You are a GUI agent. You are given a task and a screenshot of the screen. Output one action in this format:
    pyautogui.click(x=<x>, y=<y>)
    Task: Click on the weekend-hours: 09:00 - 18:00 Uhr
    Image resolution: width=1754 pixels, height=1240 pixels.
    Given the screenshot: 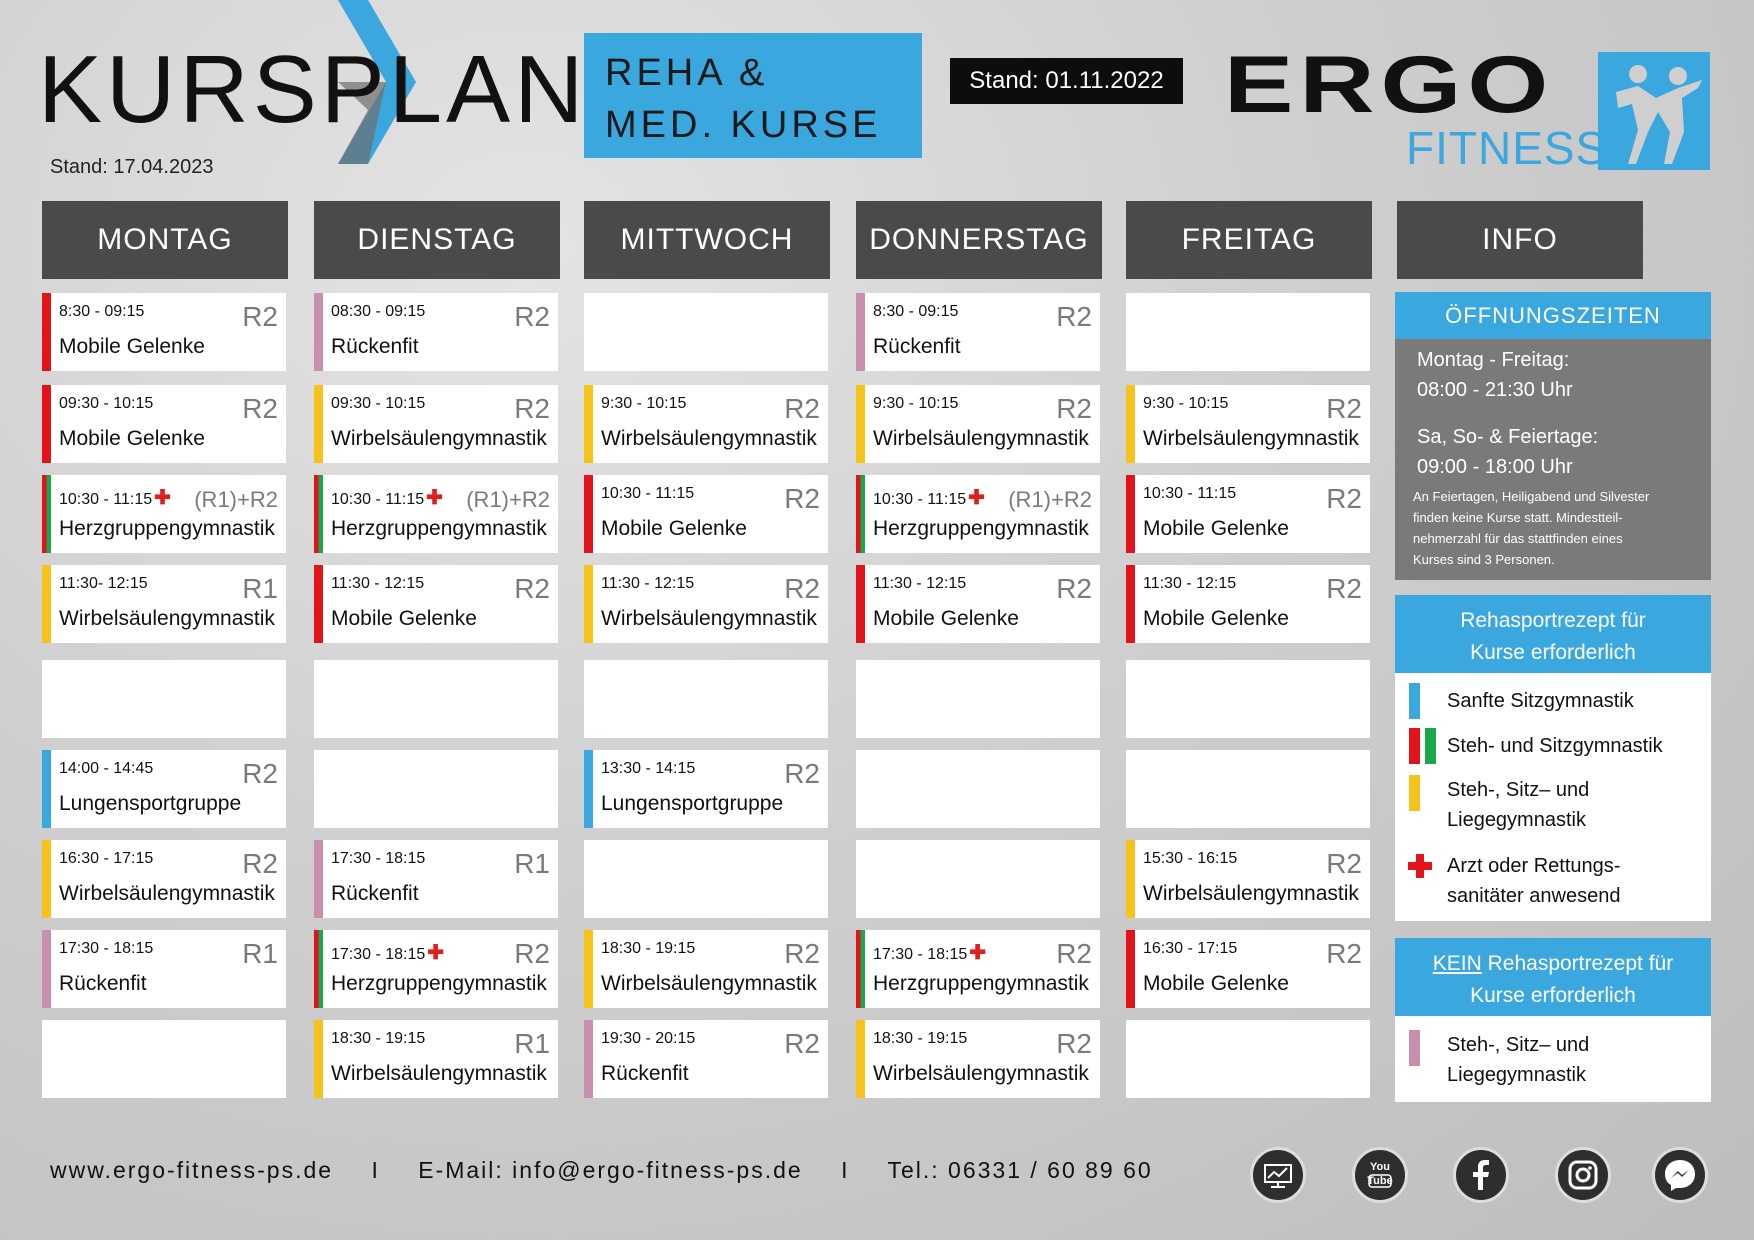 What is the action you would take?
    pyautogui.click(x=1495, y=467)
    